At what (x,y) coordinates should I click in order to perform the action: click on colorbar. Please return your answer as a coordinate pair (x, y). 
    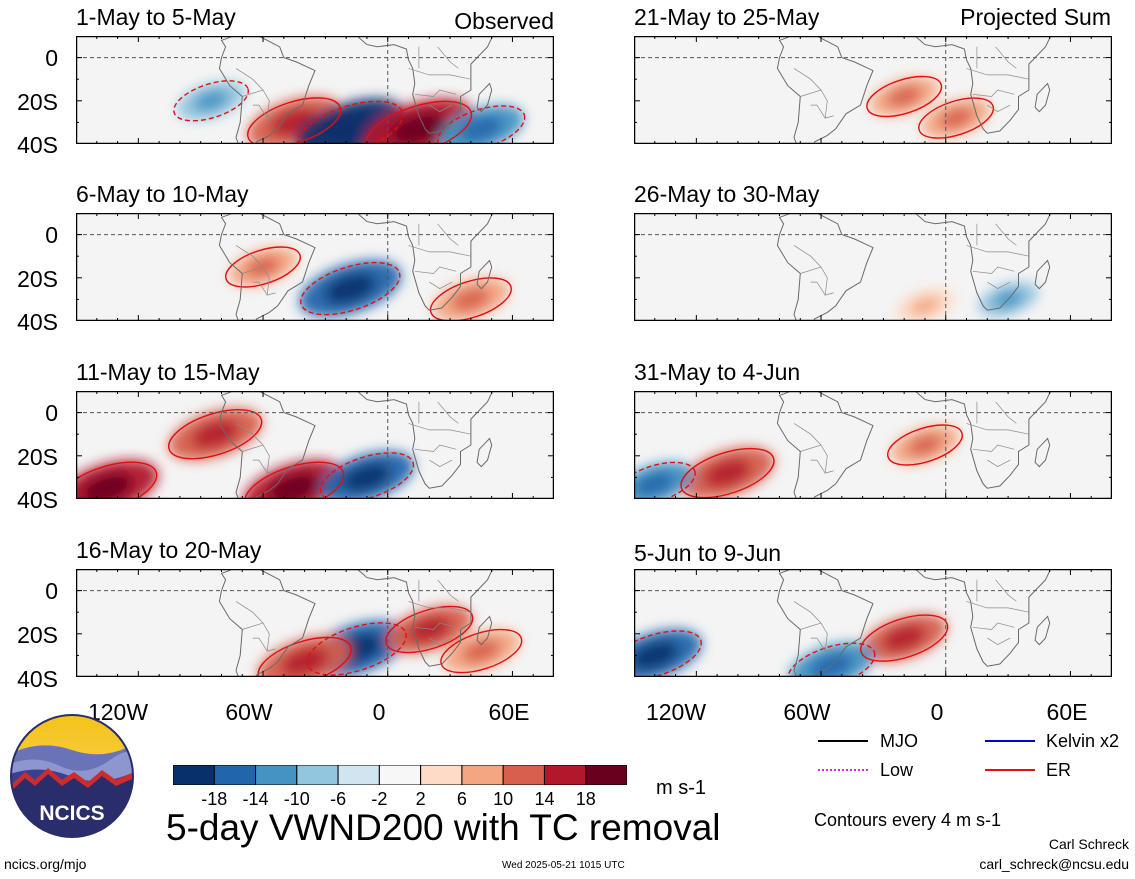
    Looking at the image, I should click on (400, 775).